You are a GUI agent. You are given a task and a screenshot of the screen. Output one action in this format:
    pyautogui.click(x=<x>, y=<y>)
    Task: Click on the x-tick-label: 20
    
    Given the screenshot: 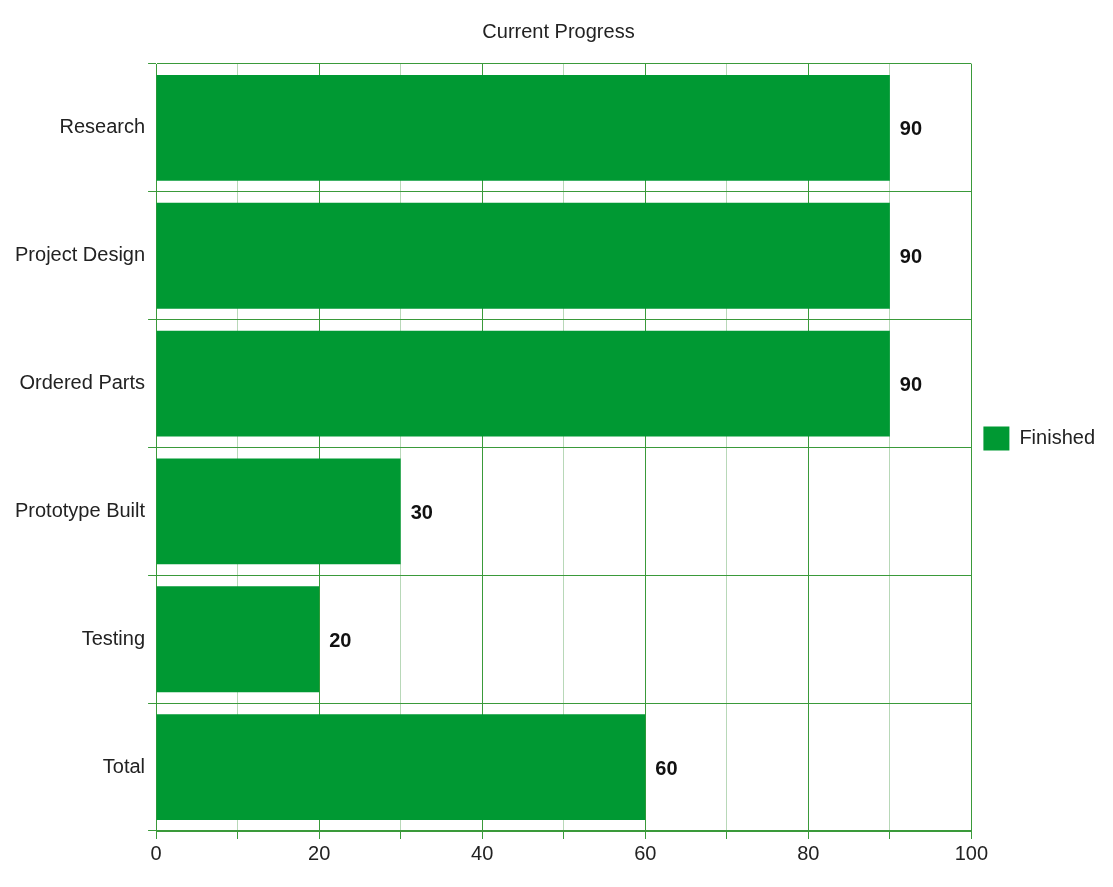 What is the action you would take?
    pyautogui.click(x=319, y=852)
    